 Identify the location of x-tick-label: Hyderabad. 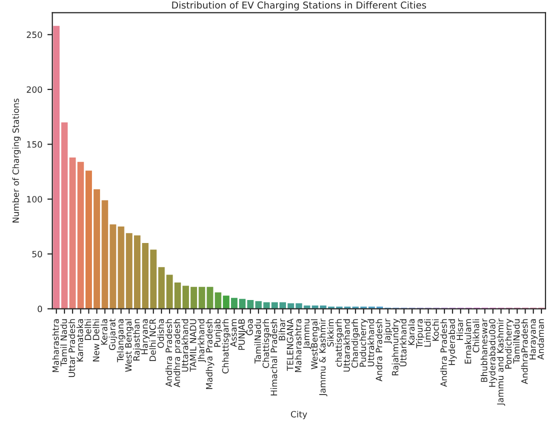
(452, 342).